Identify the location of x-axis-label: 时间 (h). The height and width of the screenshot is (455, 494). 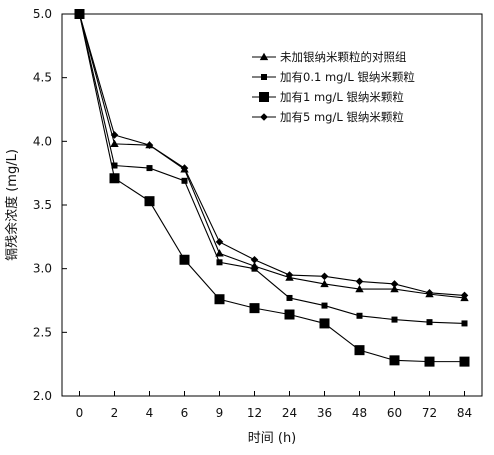
(272, 438).